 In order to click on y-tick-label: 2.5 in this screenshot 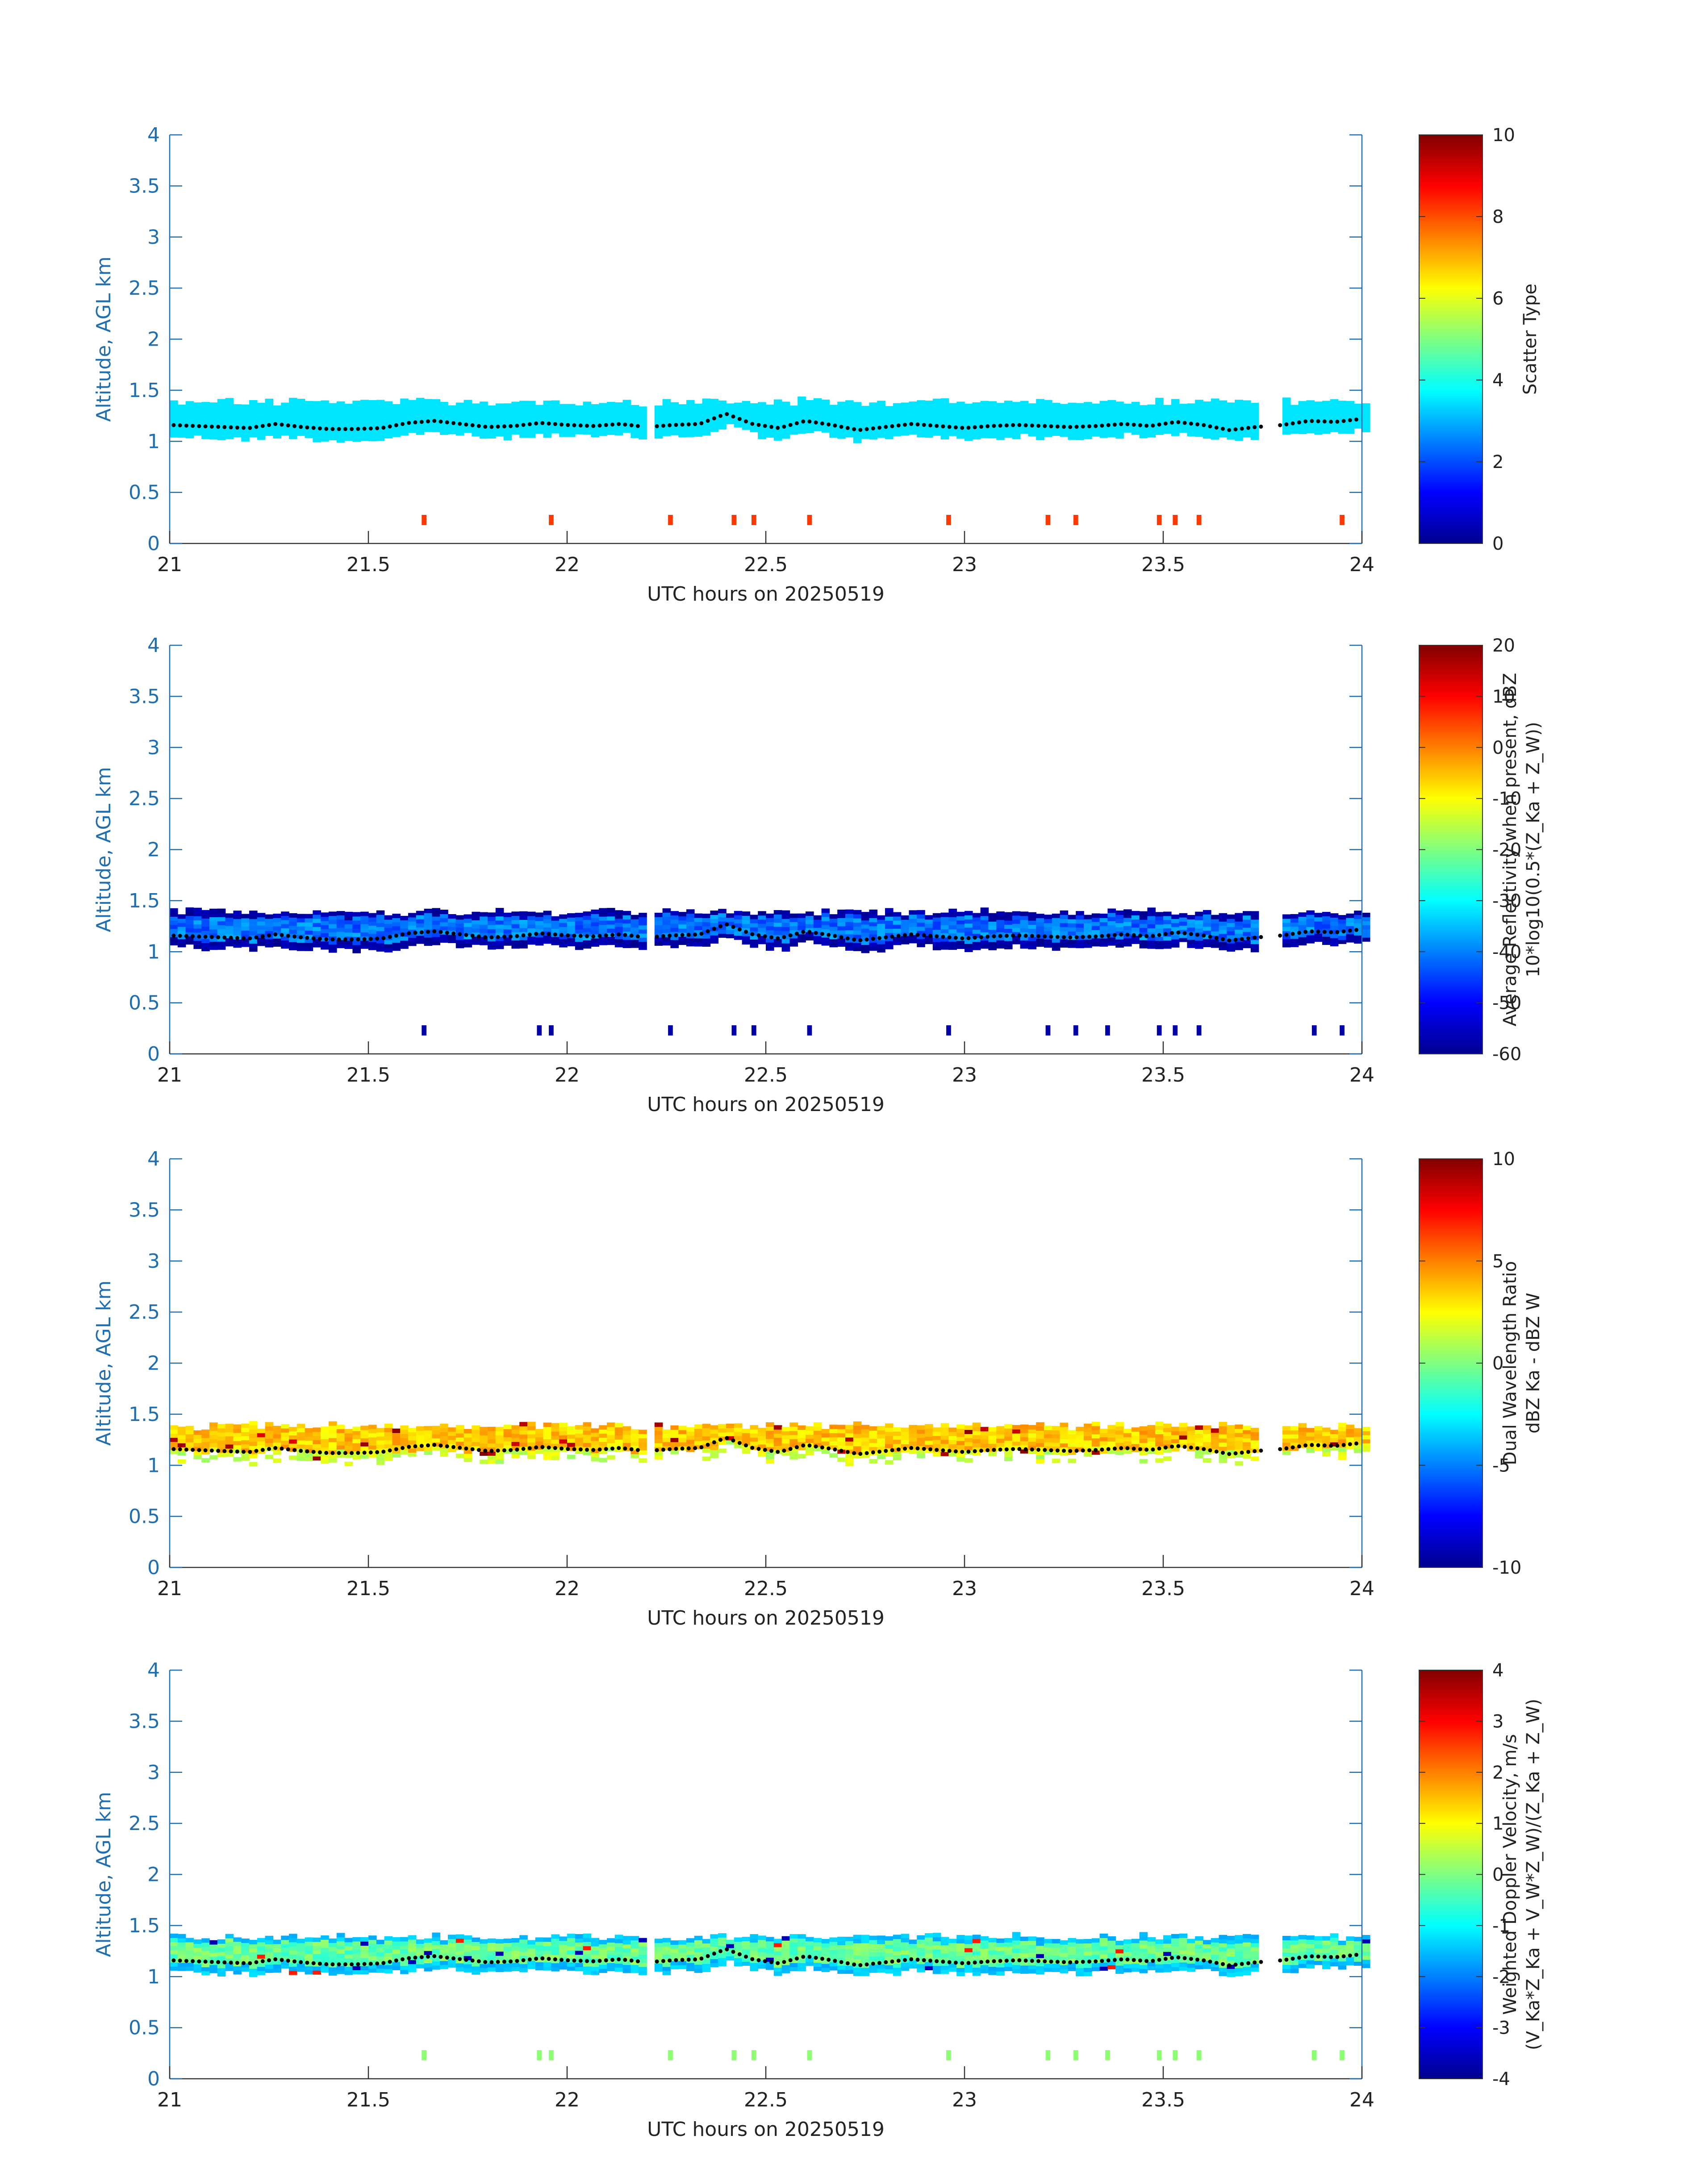, I will do `click(144, 288)`.